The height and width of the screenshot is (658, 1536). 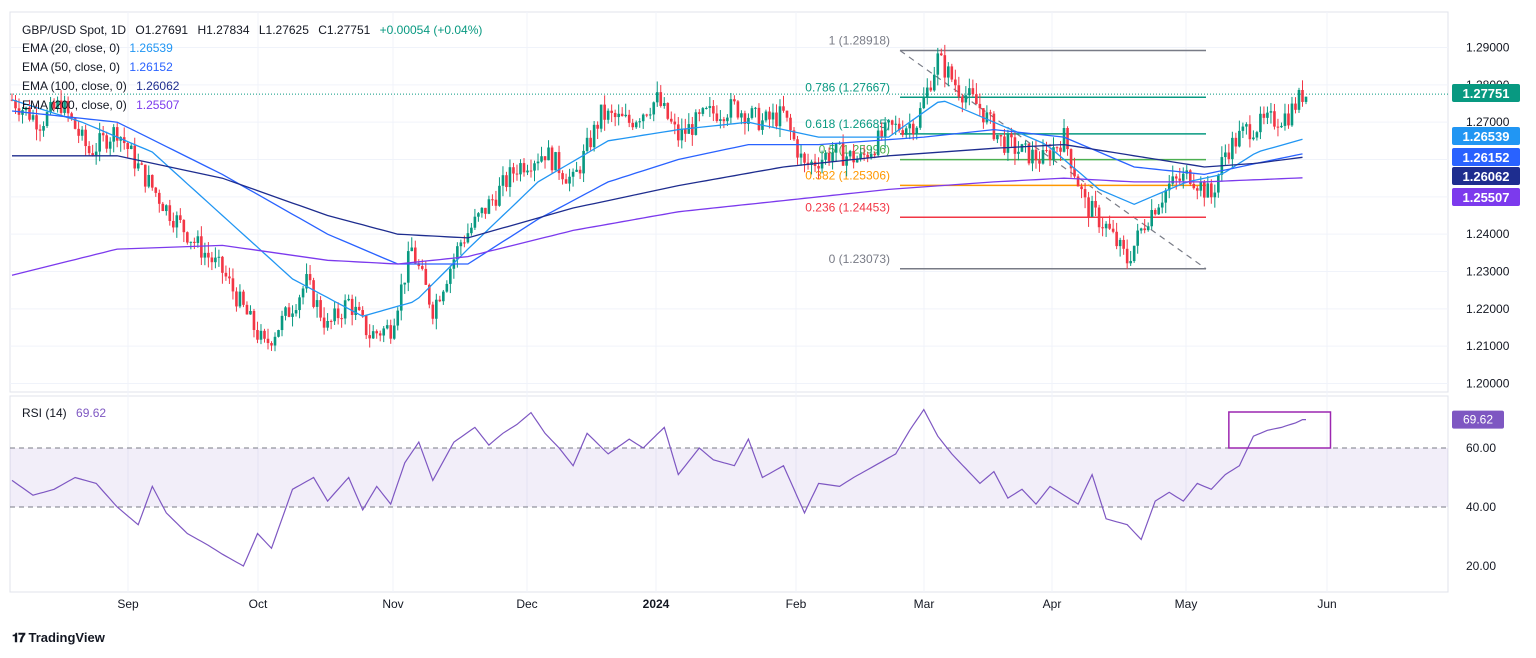 I want to click on legend-label: EMA (20, close, 0), so click(x=71, y=48).